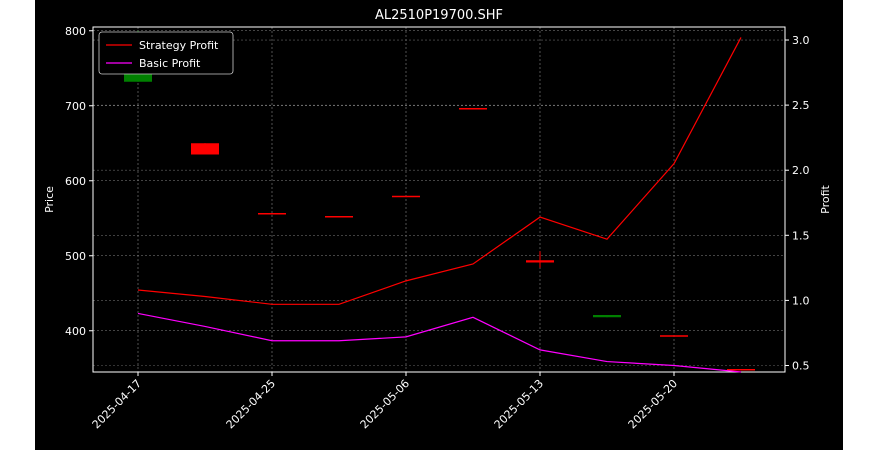 This screenshot has width=878, height=450. Describe the element at coordinates (251, 404) in the screenshot. I see `x-tick-label: 2025-04-25` at that location.